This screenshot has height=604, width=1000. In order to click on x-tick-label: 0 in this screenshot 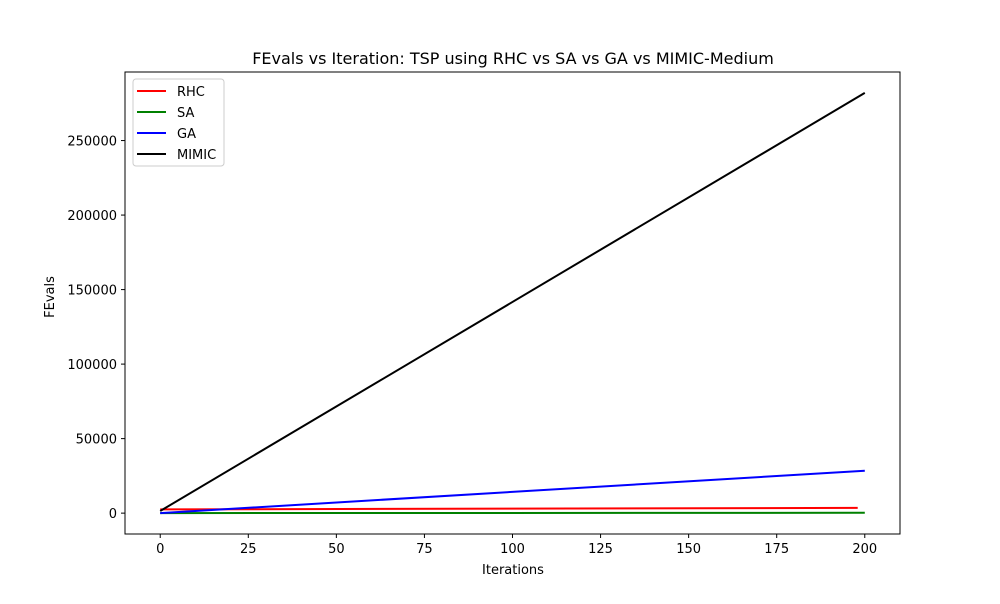, I will do `click(160, 549)`.